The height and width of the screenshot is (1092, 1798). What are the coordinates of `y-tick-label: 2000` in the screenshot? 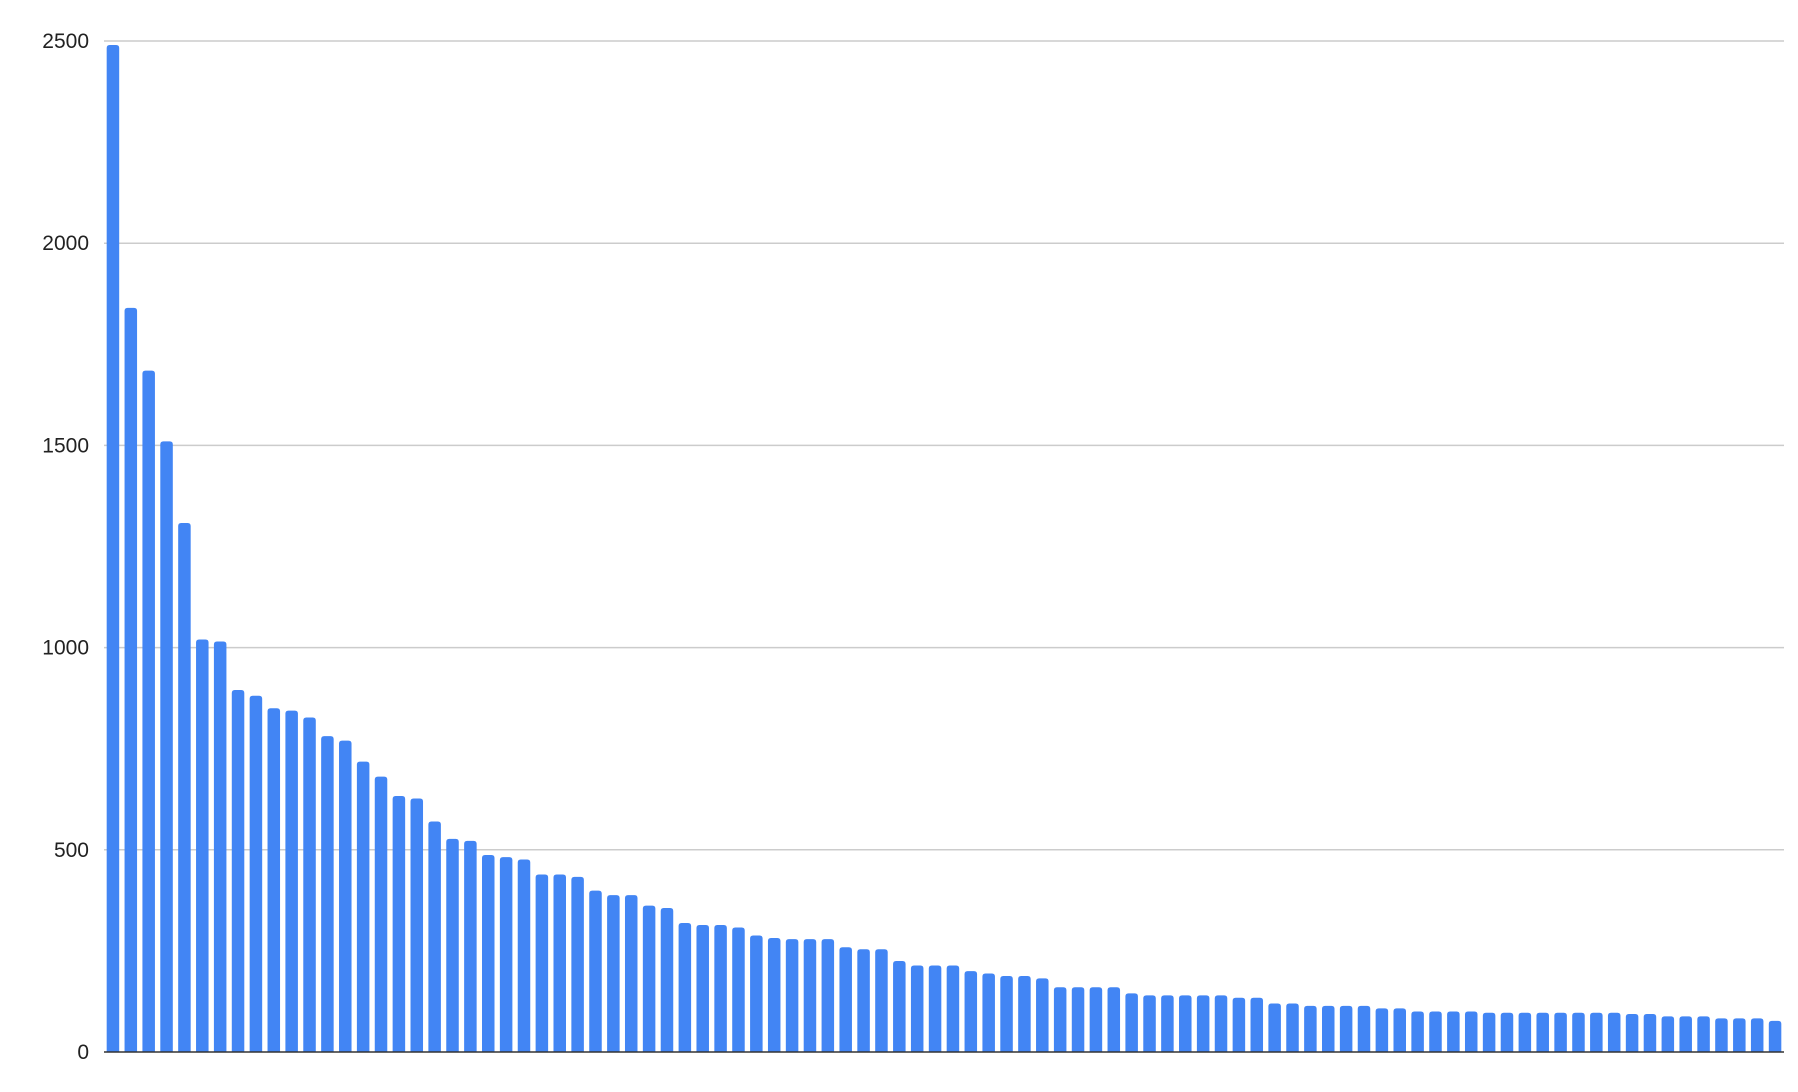 It's located at (65, 243).